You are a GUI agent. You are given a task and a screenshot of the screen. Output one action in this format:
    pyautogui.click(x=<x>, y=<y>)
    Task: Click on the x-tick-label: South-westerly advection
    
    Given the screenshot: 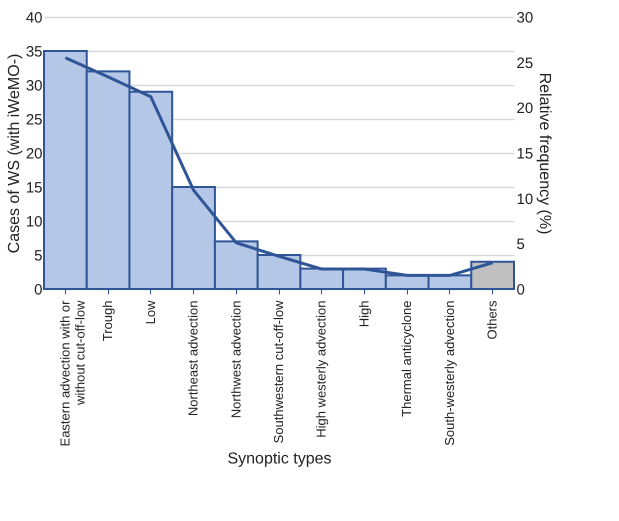 What is the action you would take?
    pyautogui.click(x=449, y=373)
    